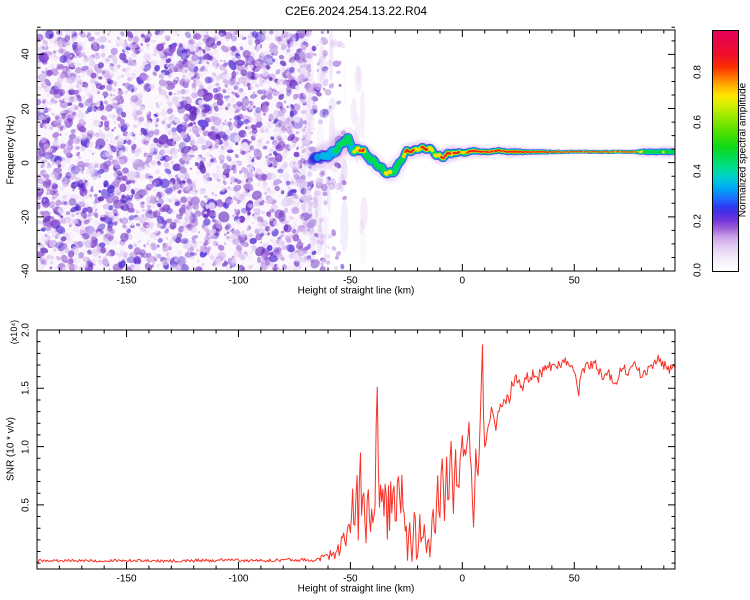  I want to click on top-y-tick-label: 0, so click(26, 162).